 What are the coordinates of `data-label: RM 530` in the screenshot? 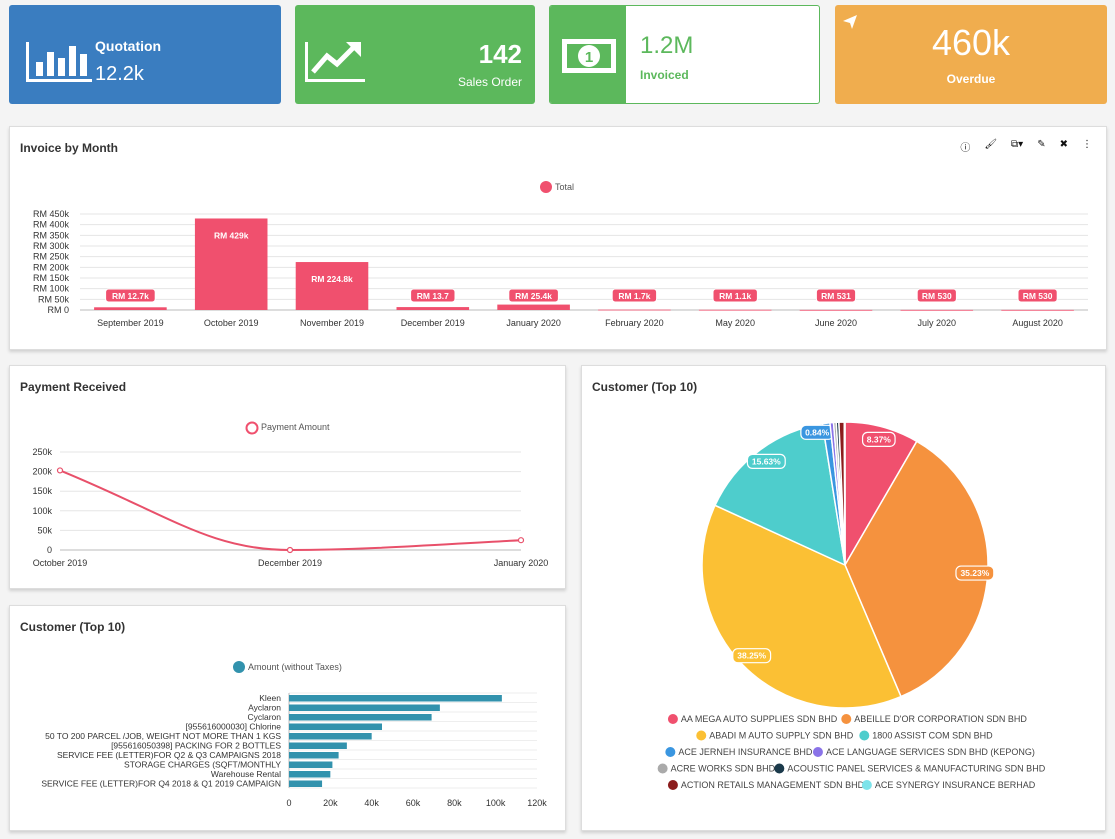 It's located at (1038, 296).